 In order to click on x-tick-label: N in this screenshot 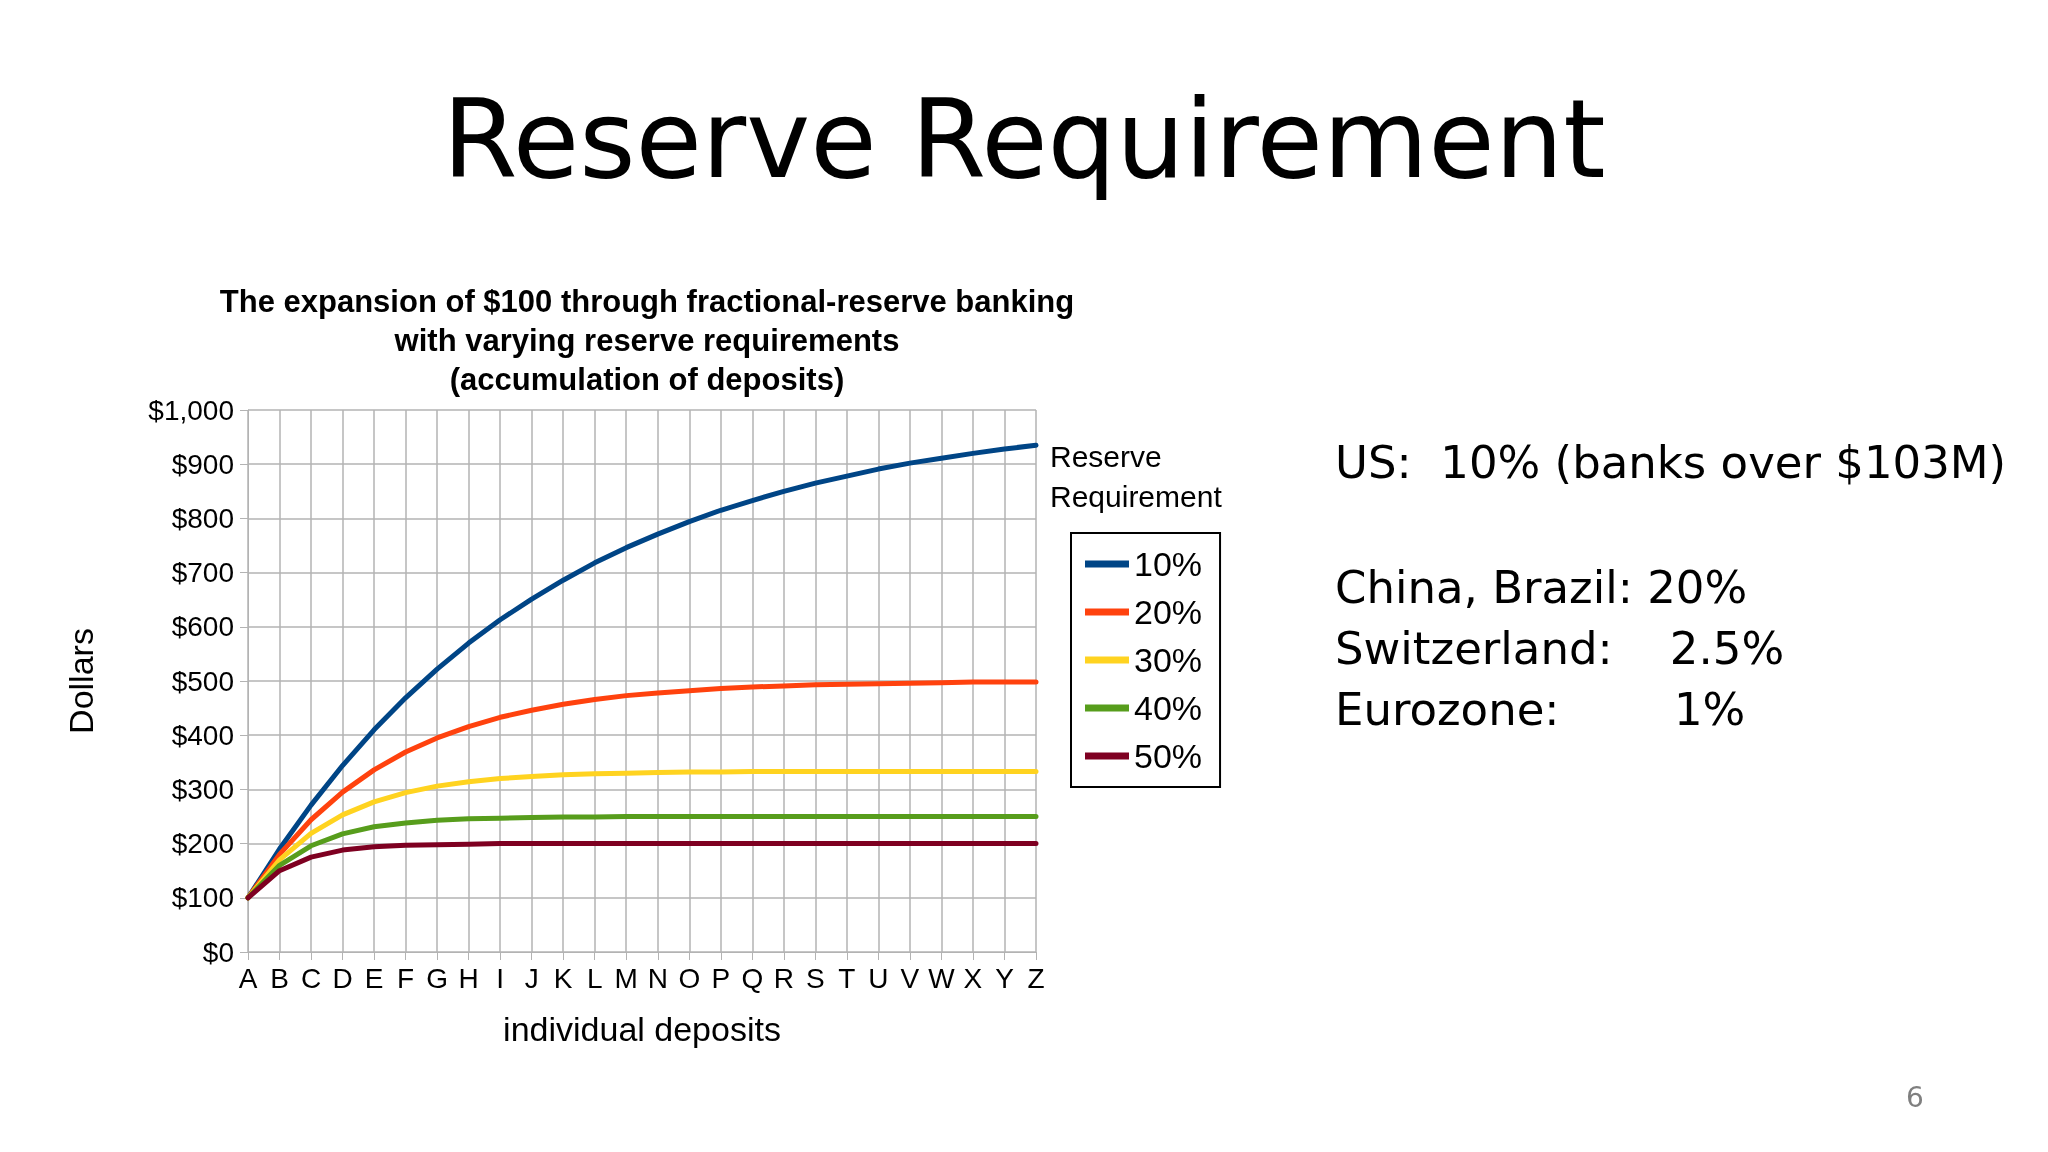, I will do `click(657, 978)`.